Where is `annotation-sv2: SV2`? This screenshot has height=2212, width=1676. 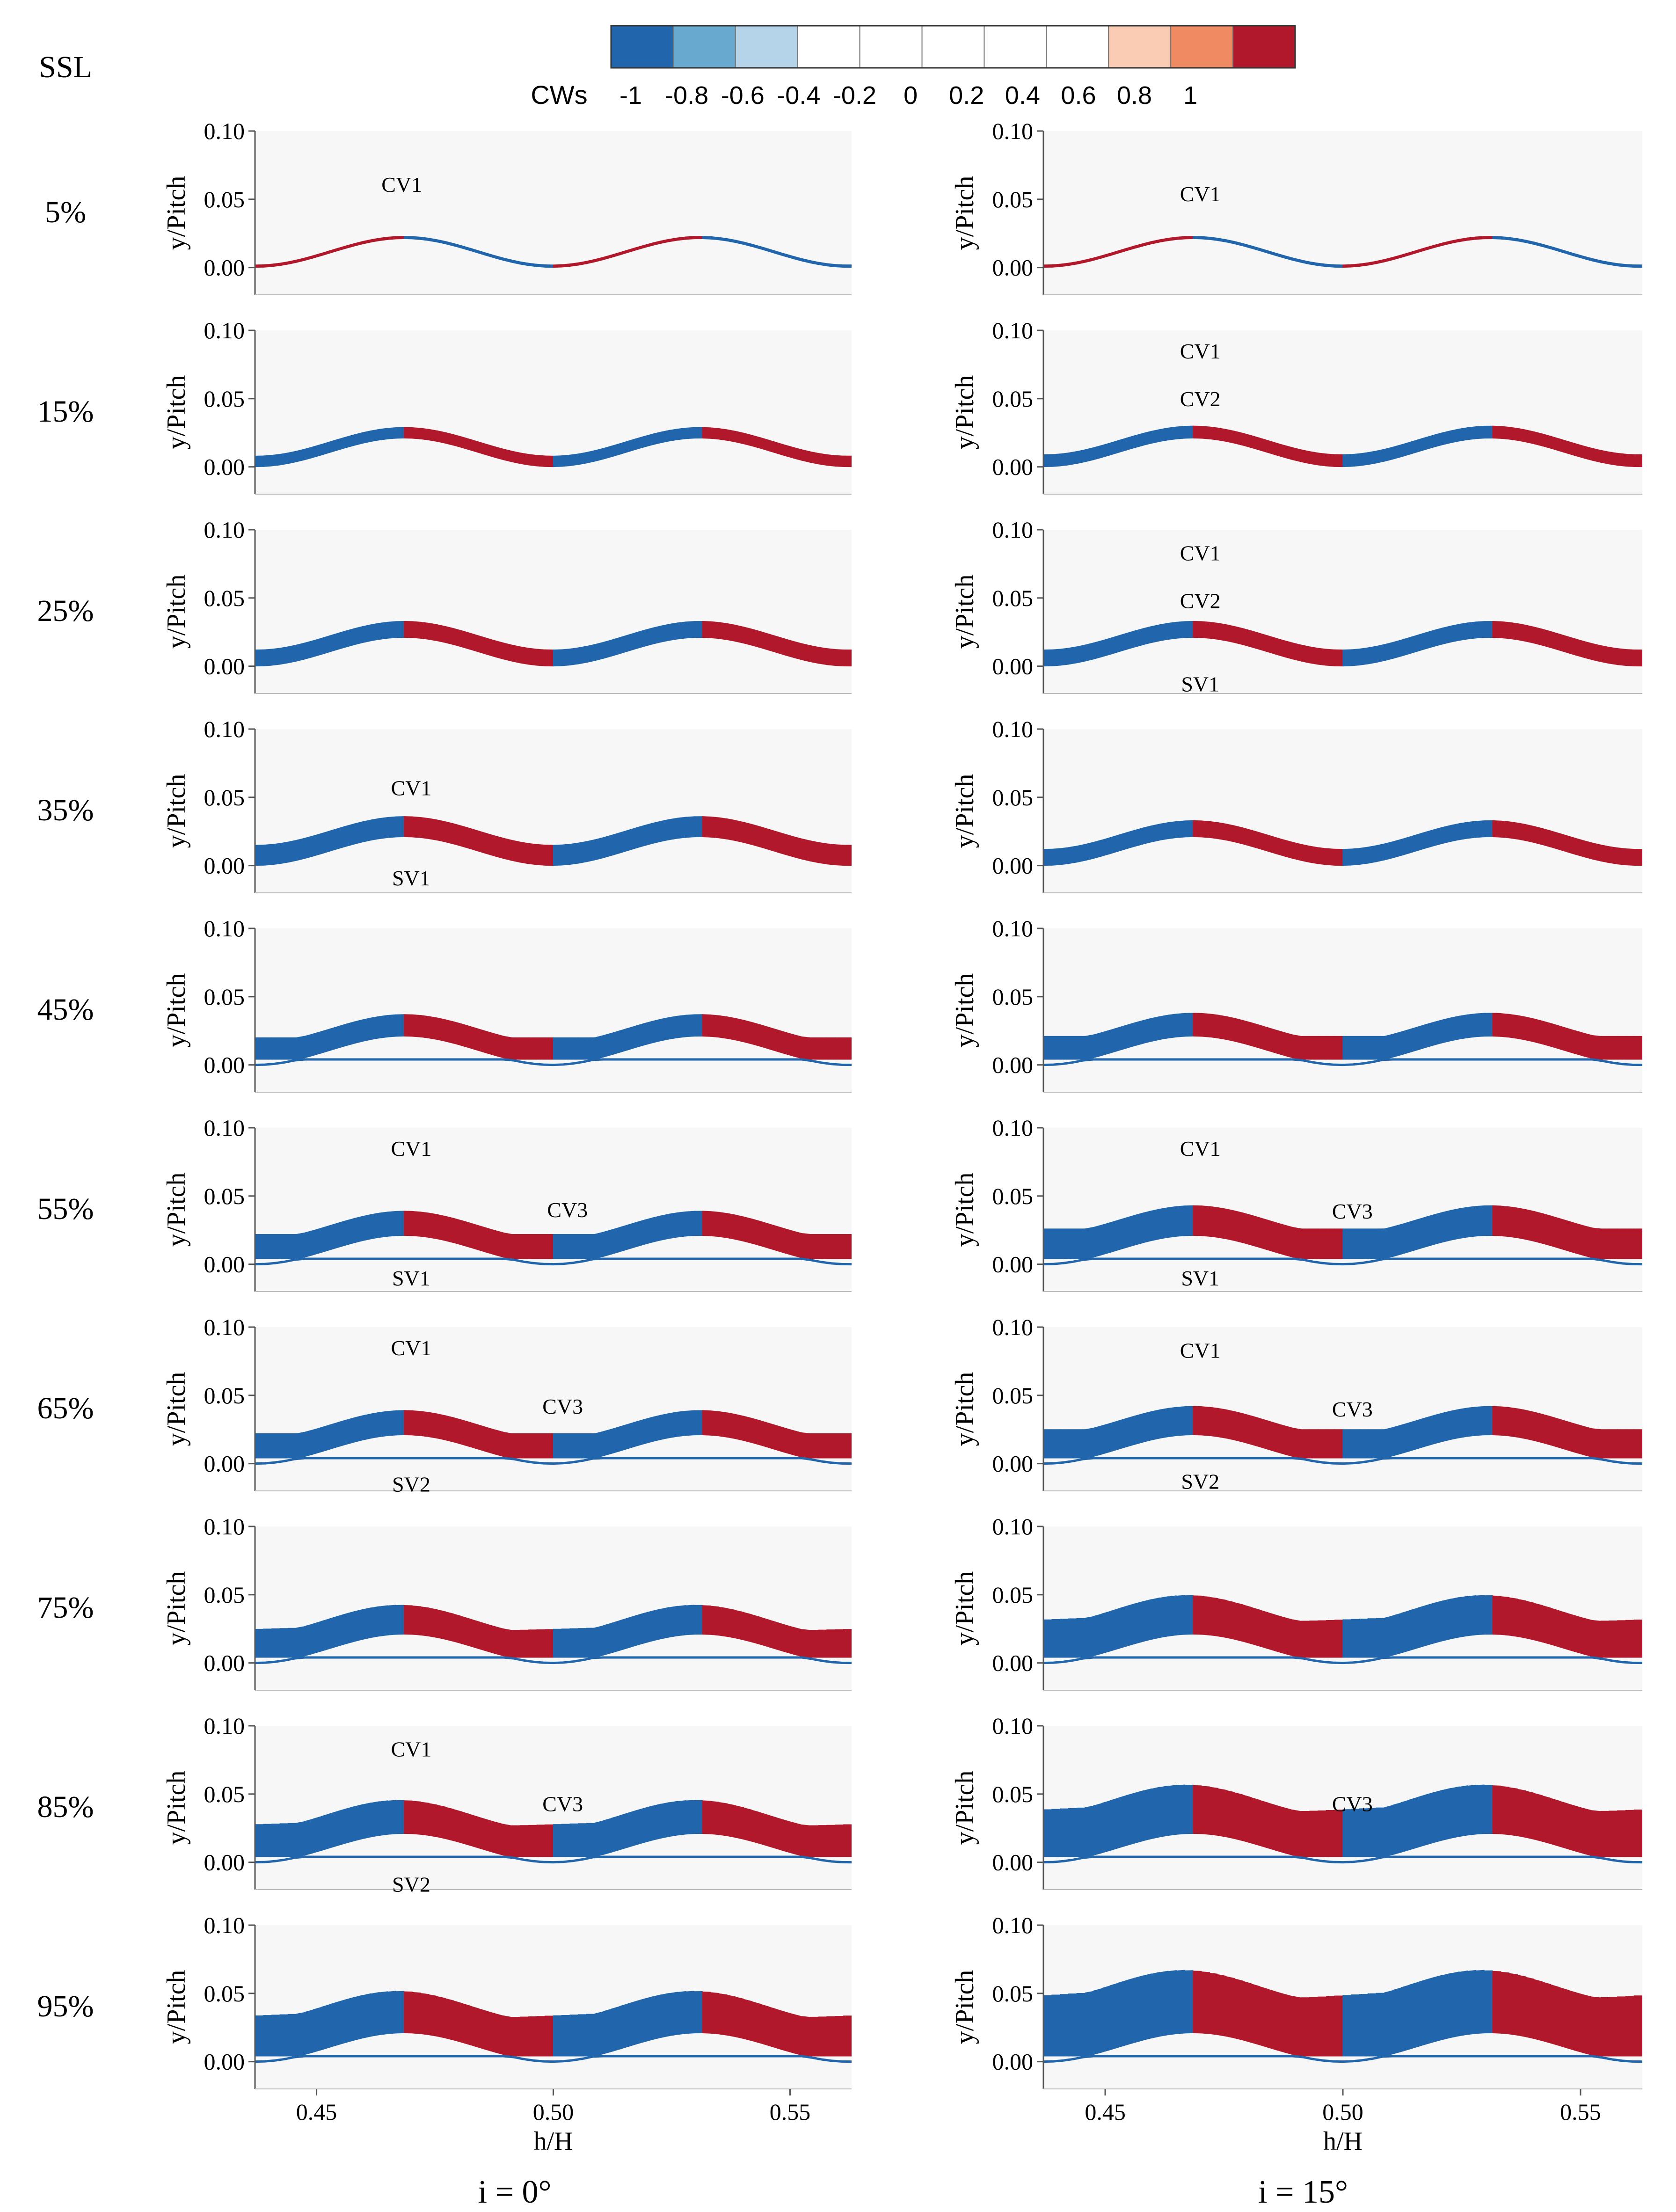
annotation-sv2: SV2 is located at coordinates (411, 1484).